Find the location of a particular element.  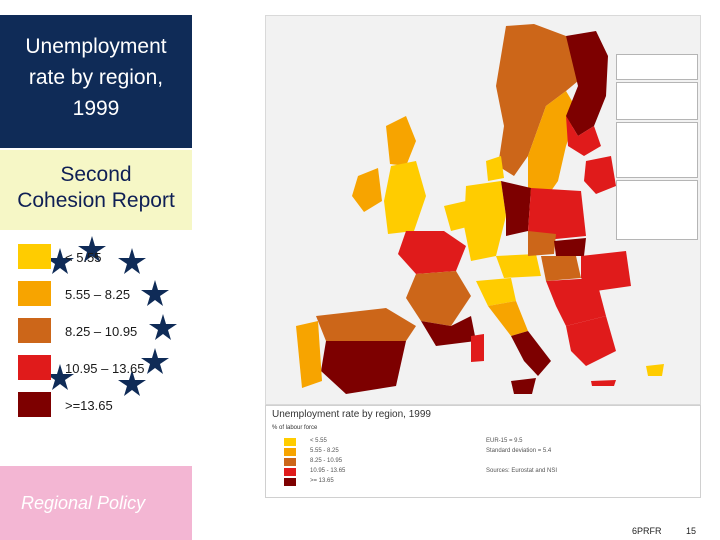

slide-title: Unemployment rate by region, 1999 is located at coordinates (96, 81).